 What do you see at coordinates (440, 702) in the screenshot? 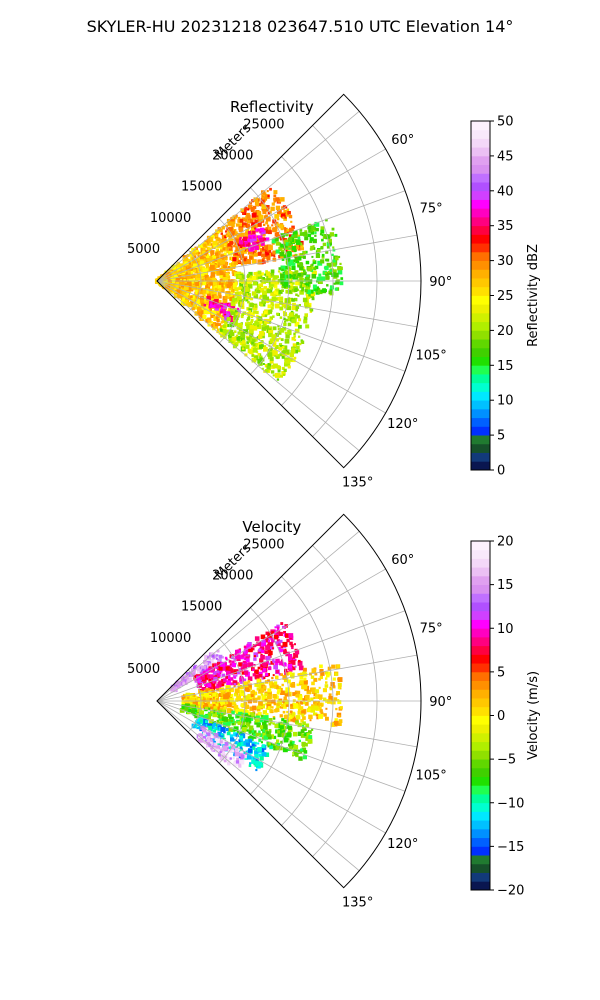
I see `azimuth-tick-label: 90°` at bounding box center [440, 702].